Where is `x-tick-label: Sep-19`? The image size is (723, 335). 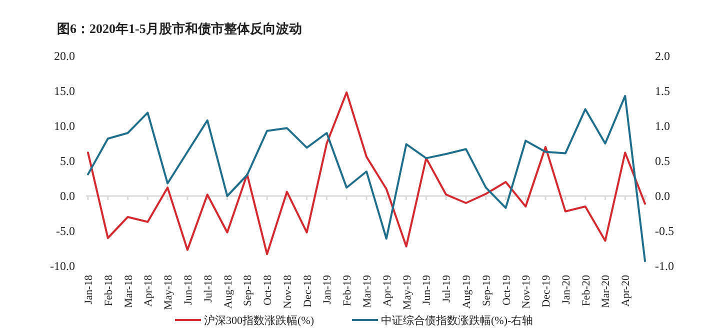
x-tick-label: Sep-19 is located at coordinates (486, 290).